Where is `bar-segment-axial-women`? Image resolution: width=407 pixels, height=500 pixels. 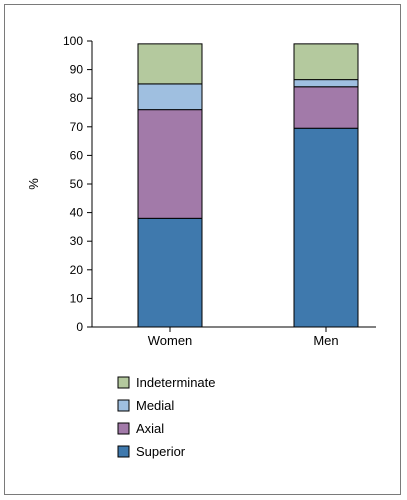 bar-segment-axial-women is located at coordinates (170, 164).